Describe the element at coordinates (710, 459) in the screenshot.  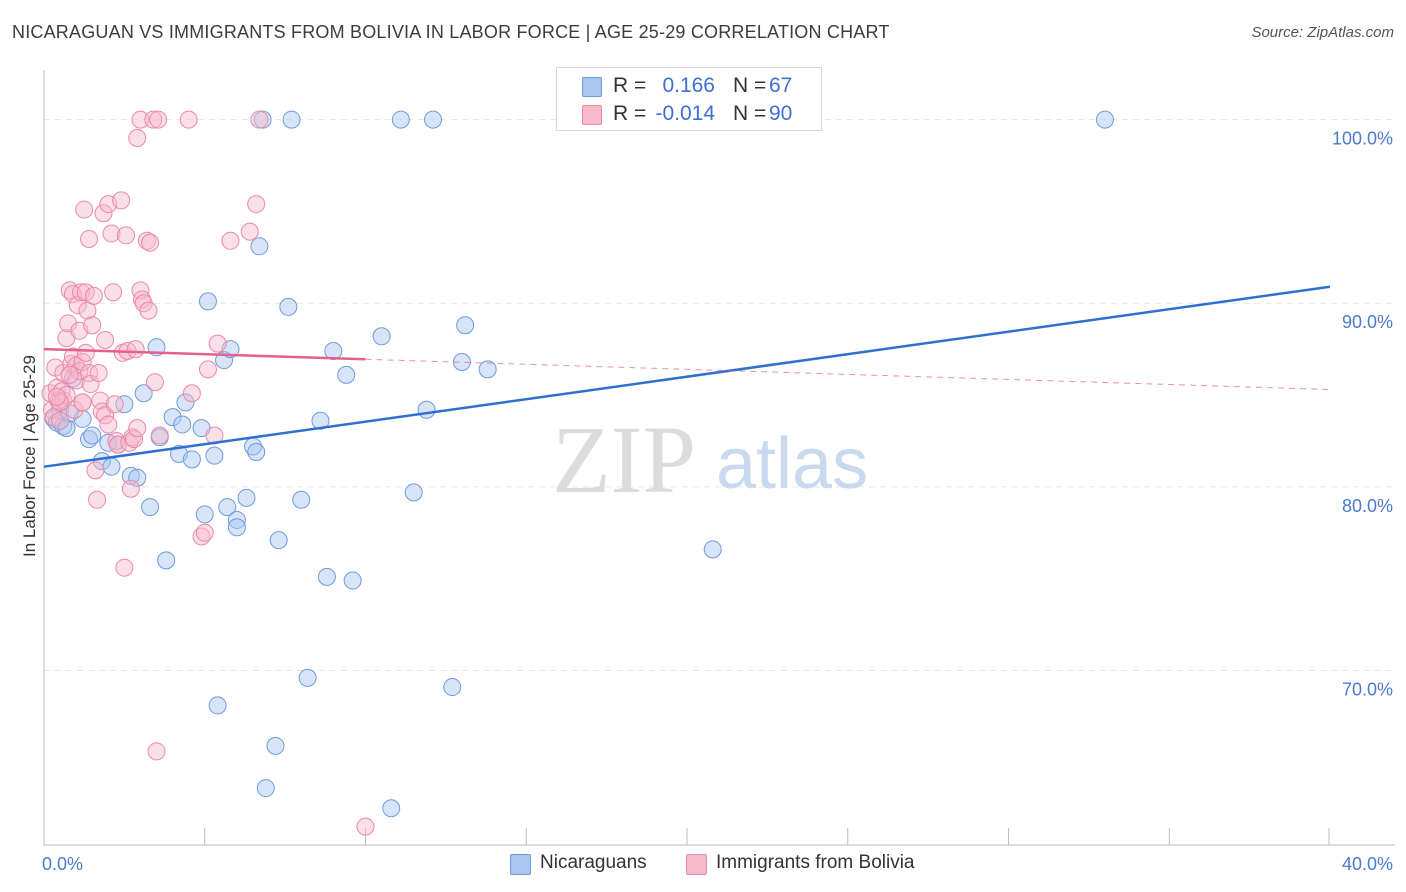
I see `watermark: ZIP atlas` at that location.